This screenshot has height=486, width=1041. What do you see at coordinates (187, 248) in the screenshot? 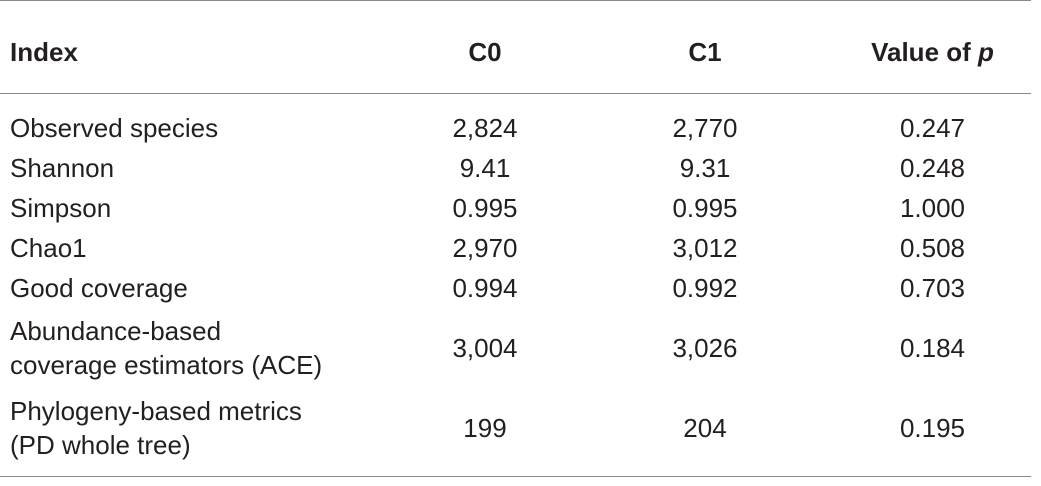
I see `row-label: Chao1` at bounding box center [187, 248].